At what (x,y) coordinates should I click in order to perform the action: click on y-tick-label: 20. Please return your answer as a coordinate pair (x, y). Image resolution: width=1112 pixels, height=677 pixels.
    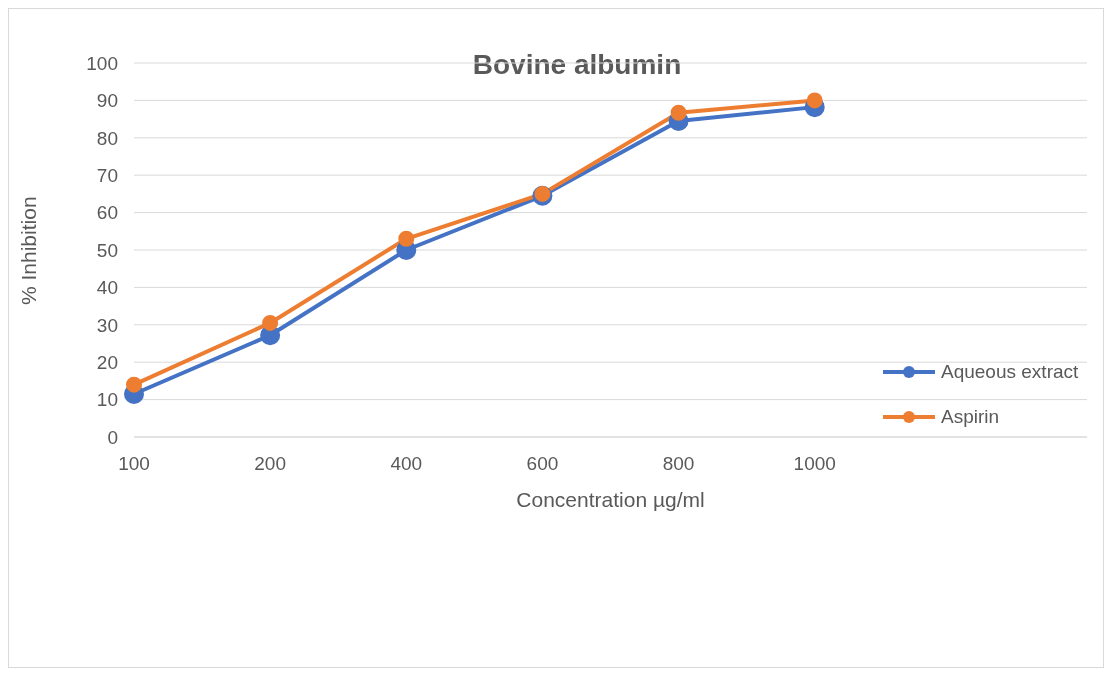
    Looking at the image, I should click on (107, 362).